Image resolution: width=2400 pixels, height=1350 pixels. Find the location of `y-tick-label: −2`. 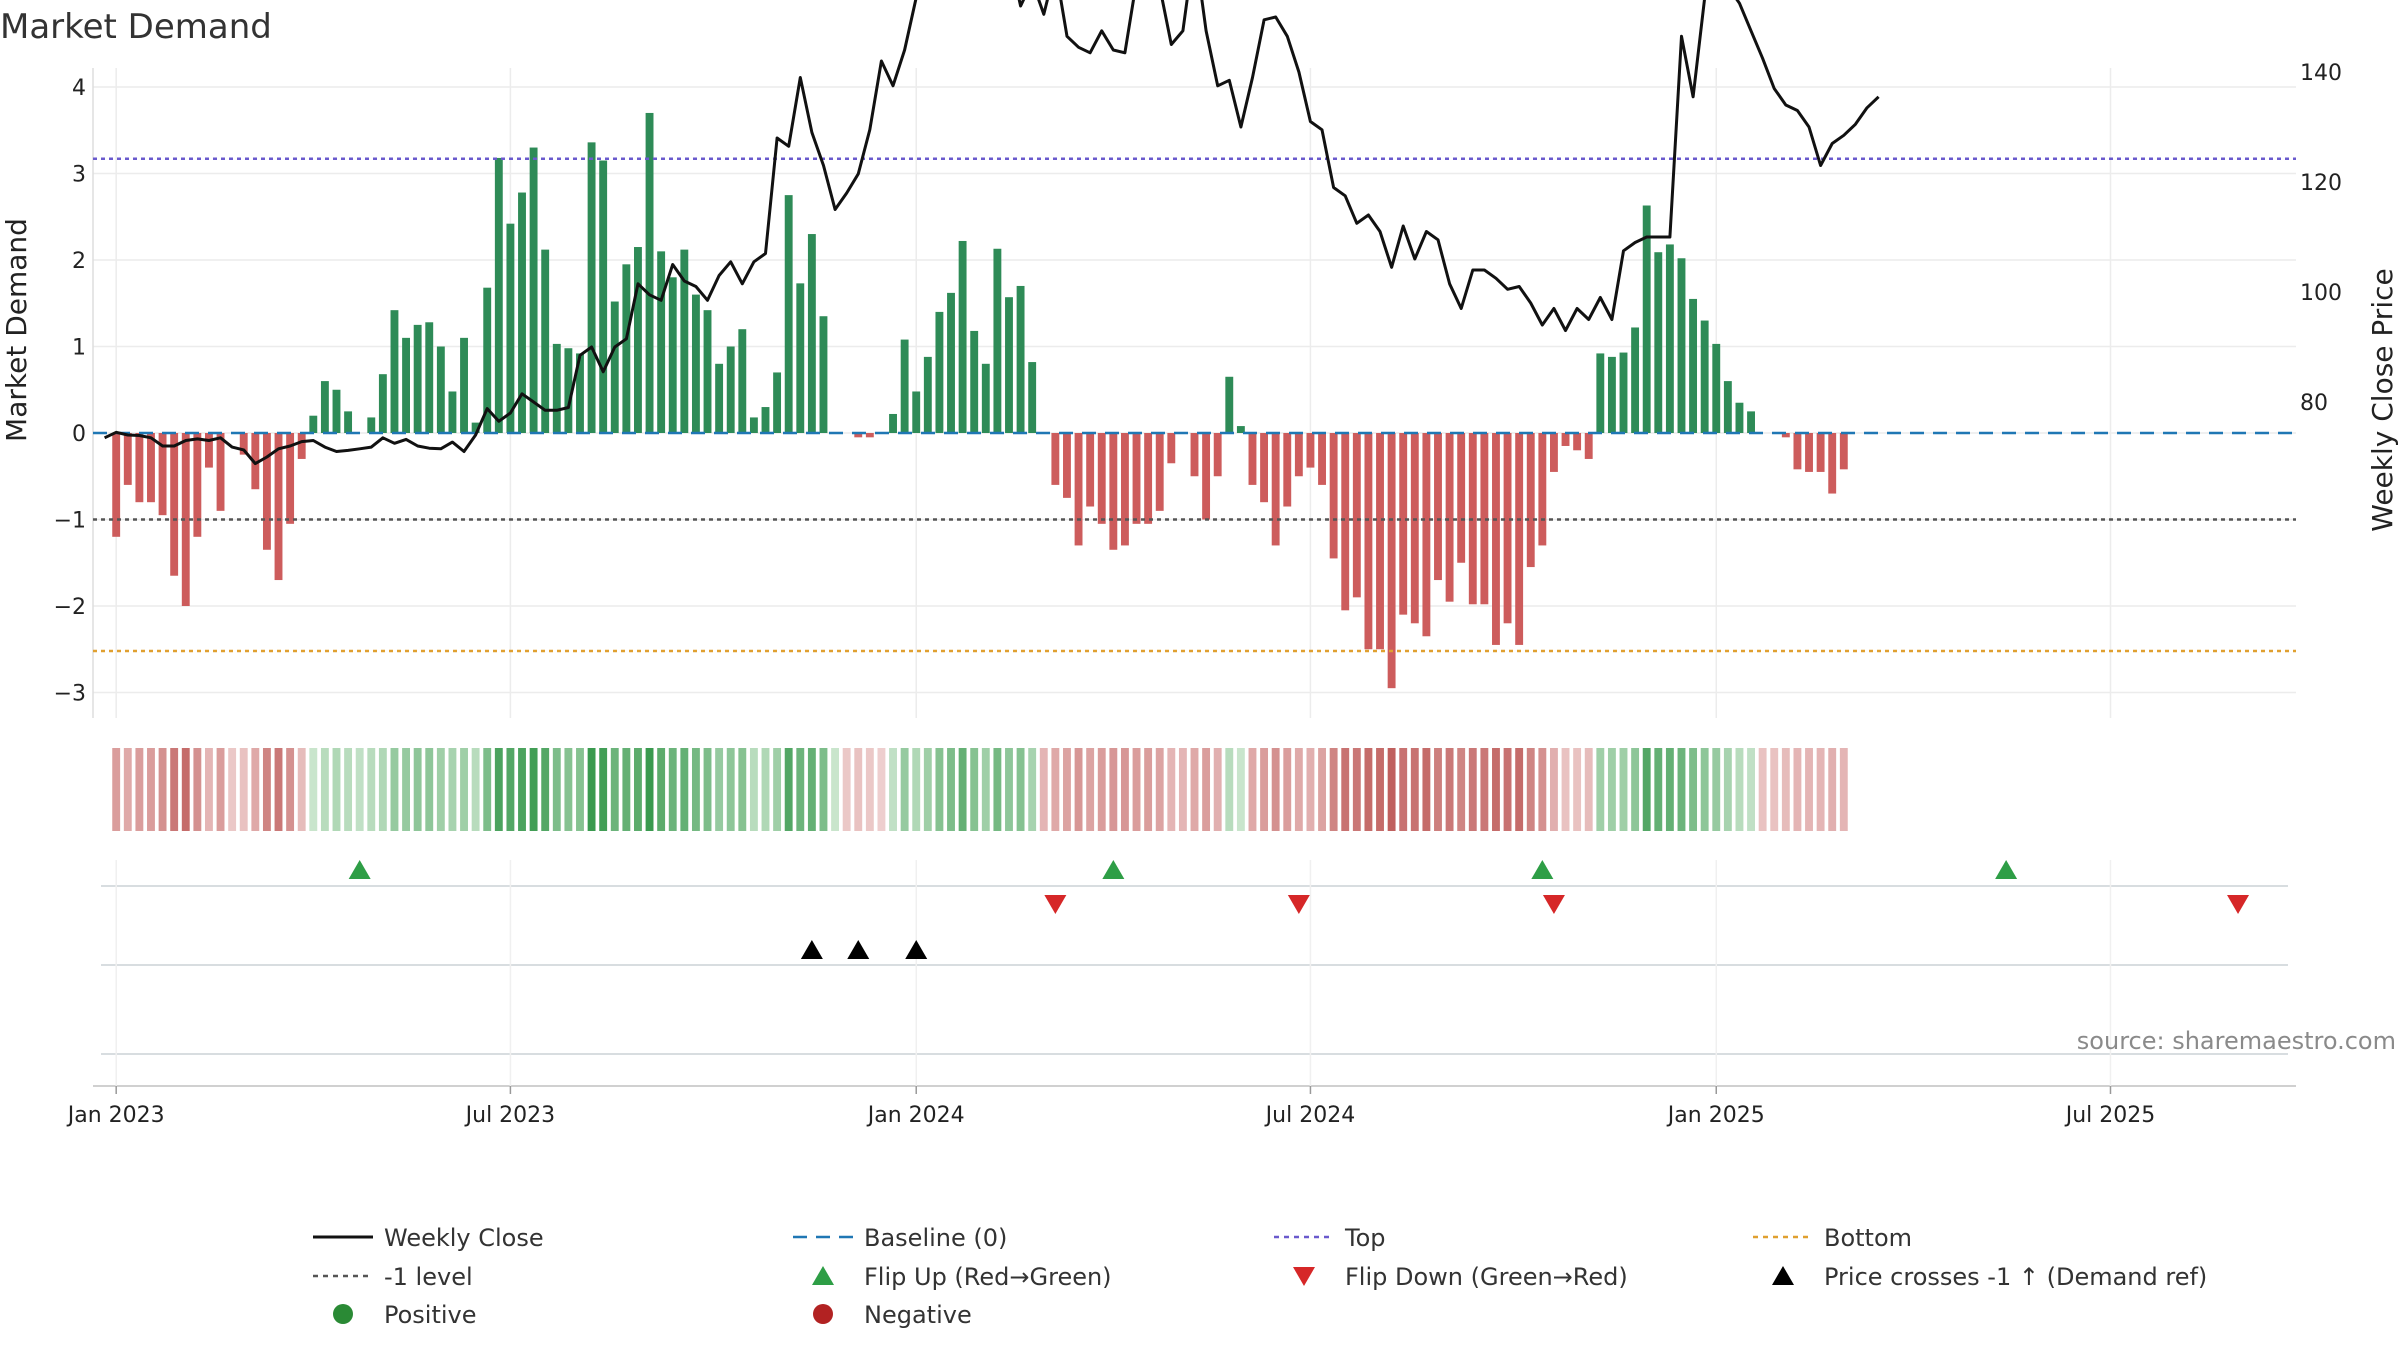

y-tick-label: −2 is located at coordinates (70, 607).